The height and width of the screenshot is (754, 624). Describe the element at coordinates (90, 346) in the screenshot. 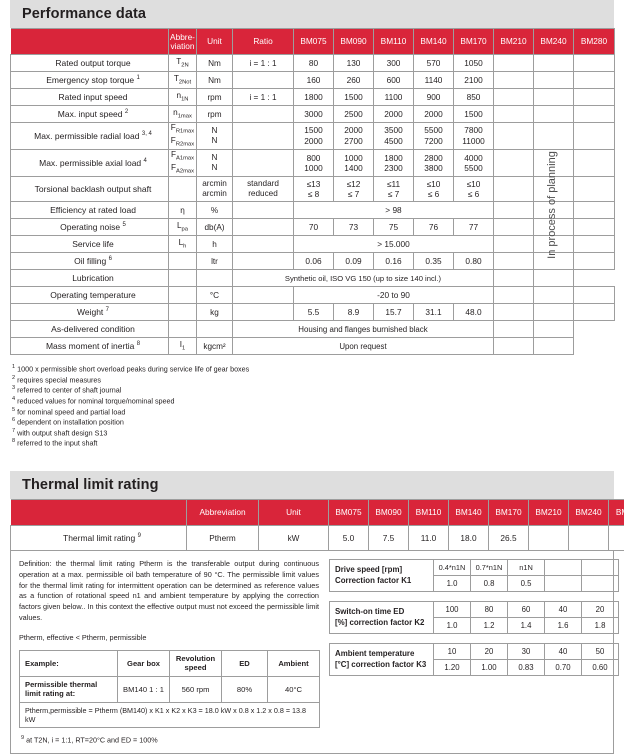

I see `row-label: Mass moment of inertia 8` at that location.